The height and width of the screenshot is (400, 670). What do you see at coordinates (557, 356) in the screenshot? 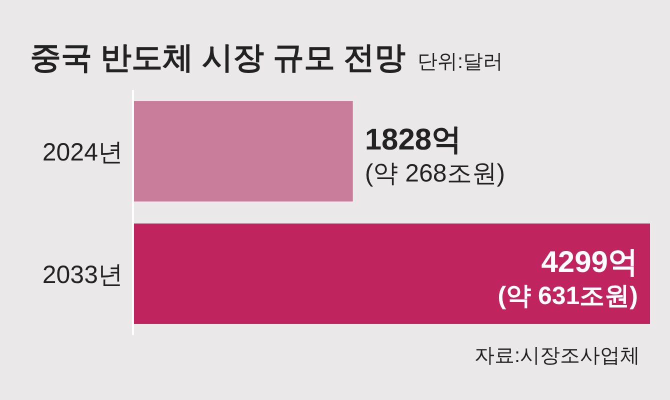
I see `text: 자료:시장조사업체` at bounding box center [557, 356].